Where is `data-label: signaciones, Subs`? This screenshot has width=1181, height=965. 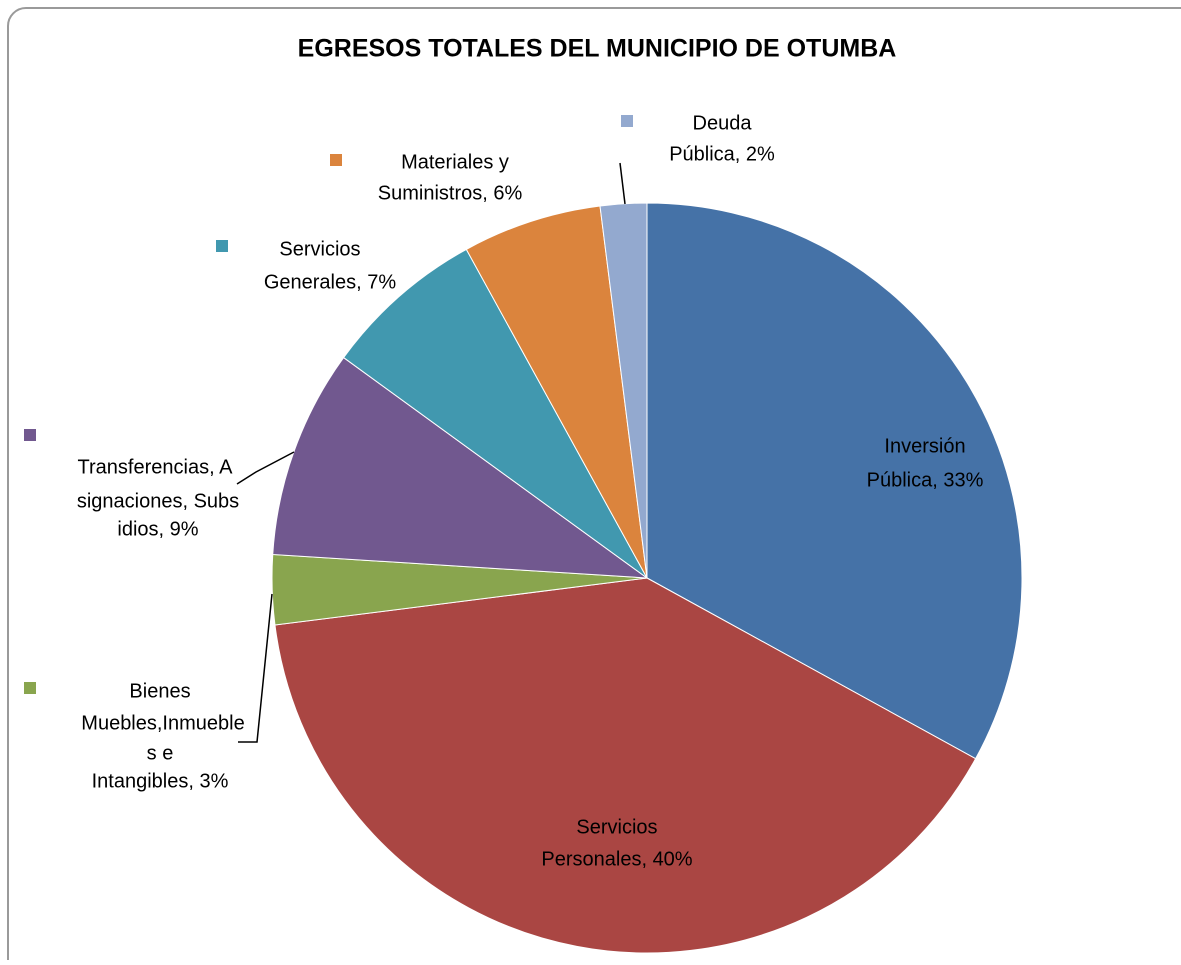 data-label: signaciones, Subs is located at coordinates (158, 501).